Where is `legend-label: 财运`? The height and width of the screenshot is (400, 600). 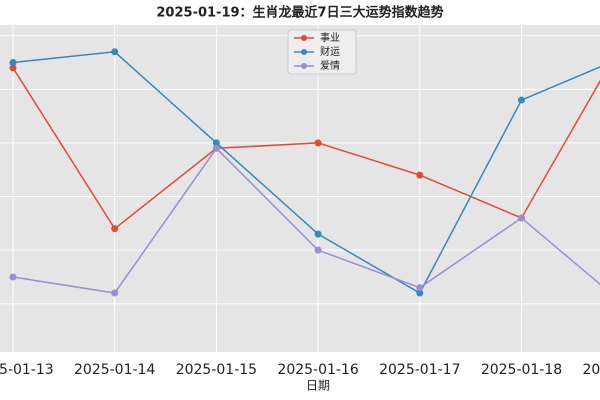
legend-label: 财运 is located at coordinates (330, 51).